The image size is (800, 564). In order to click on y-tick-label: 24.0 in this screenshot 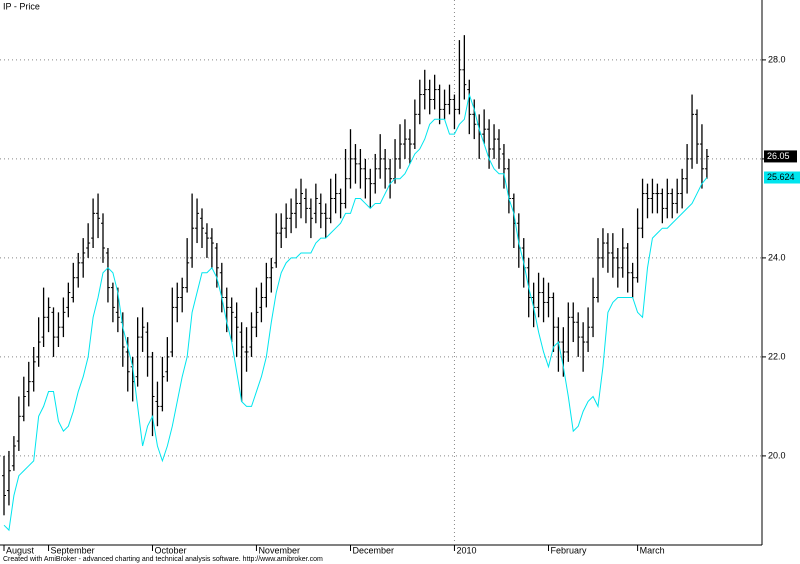, I will do `click(777, 257)`.